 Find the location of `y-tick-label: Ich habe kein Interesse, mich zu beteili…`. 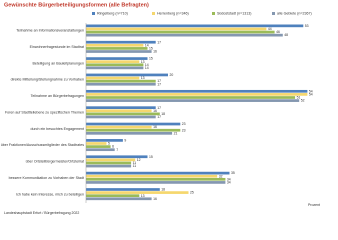

y-tick-label: Ich habe kein Interesse, mich zu beteili… is located at coordinates (50, 194).